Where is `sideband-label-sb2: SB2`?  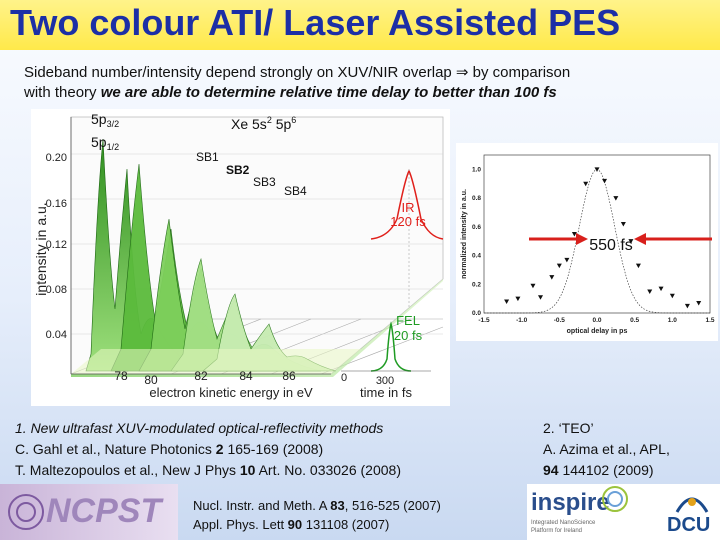 sideband-label-sb2: SB2 is located at coordinates (238, 170).